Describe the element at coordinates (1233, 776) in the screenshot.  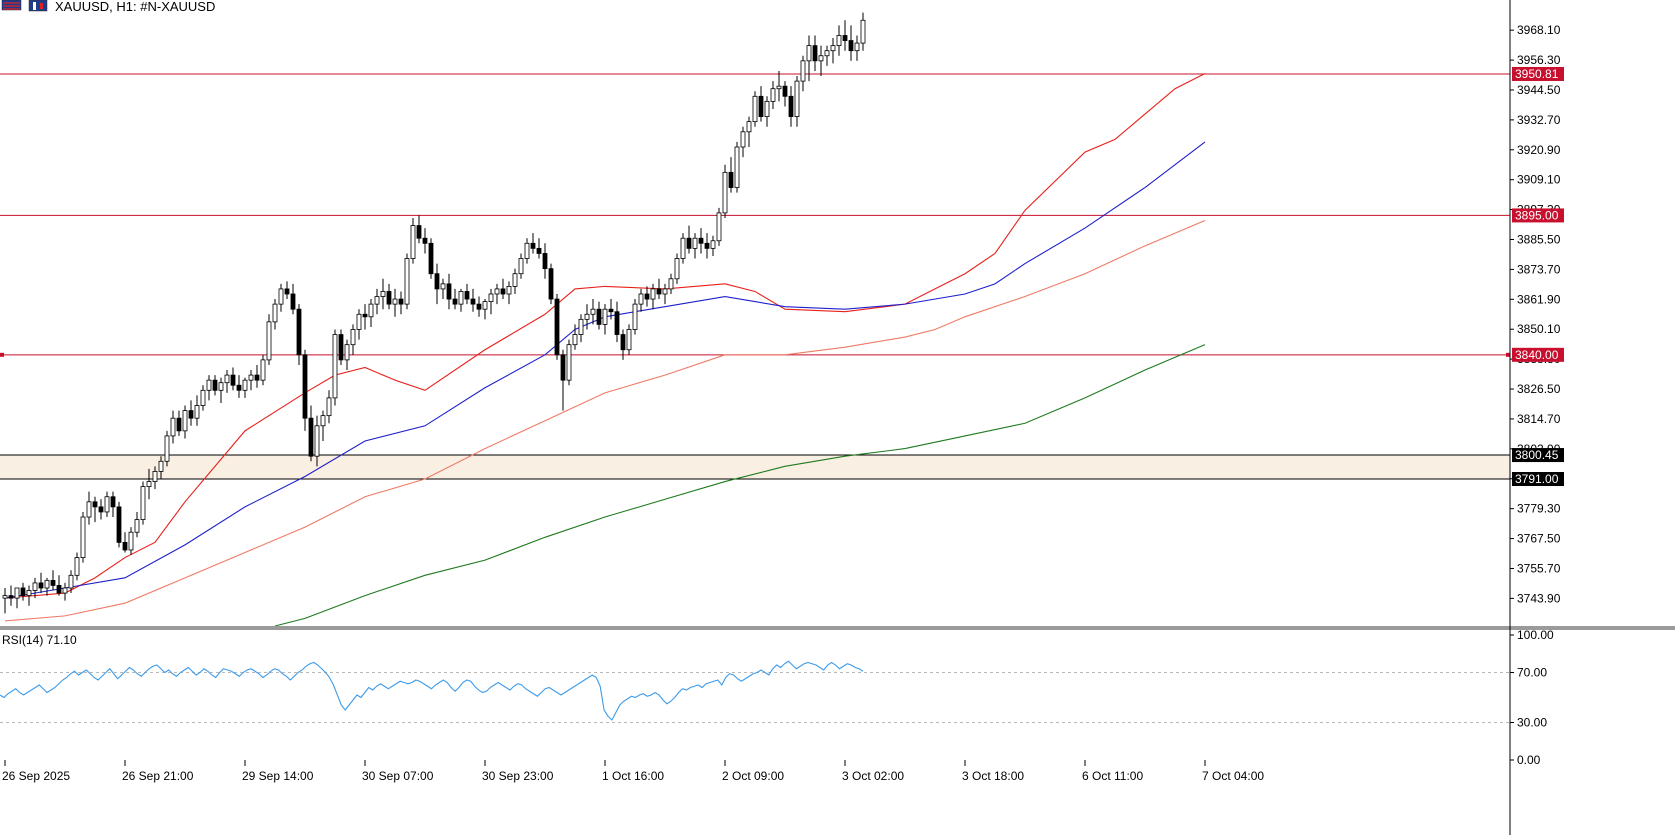
I see `time-tick-label: 7 Oct 04:00` at that location.